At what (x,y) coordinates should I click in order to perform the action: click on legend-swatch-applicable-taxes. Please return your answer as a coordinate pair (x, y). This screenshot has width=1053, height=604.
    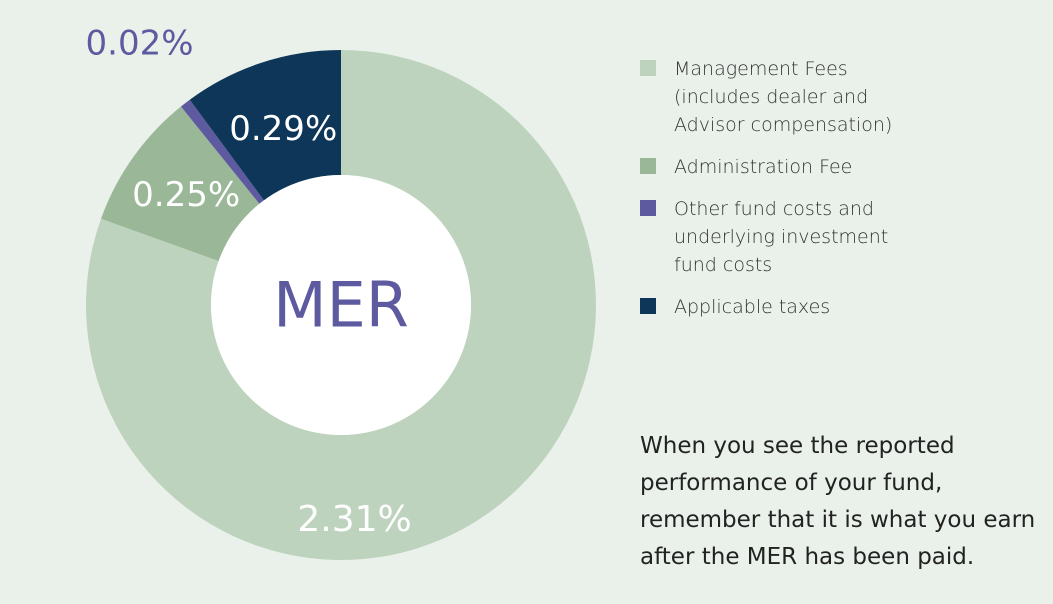
    Looking at the image, I should click on (648, 306).